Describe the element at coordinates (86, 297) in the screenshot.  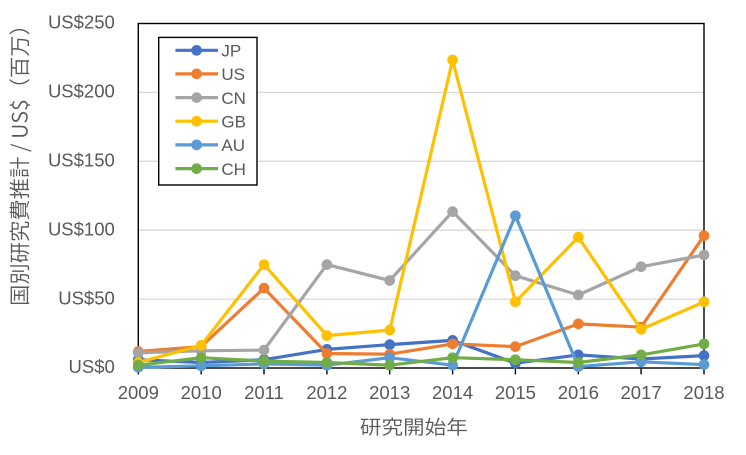
I see `svg-text: US$50` at that location.